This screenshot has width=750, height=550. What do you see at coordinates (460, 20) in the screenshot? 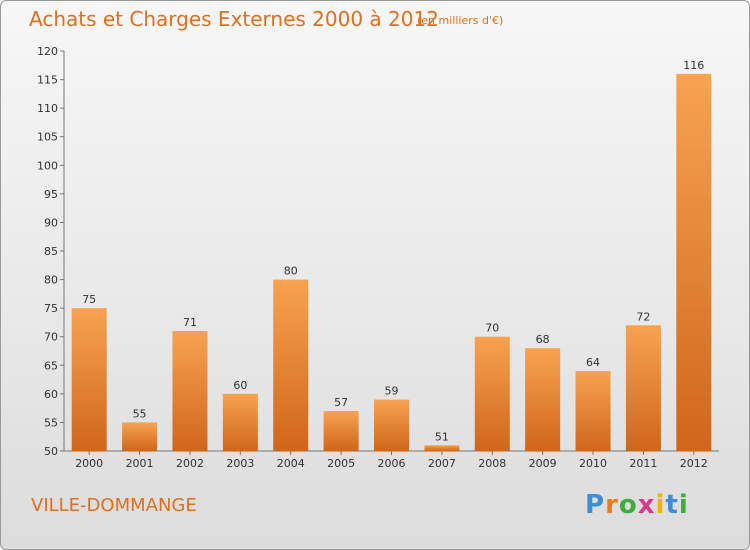
I see `chart-subtitle: (en milliers d'€)` at bounding box center [460, 20].